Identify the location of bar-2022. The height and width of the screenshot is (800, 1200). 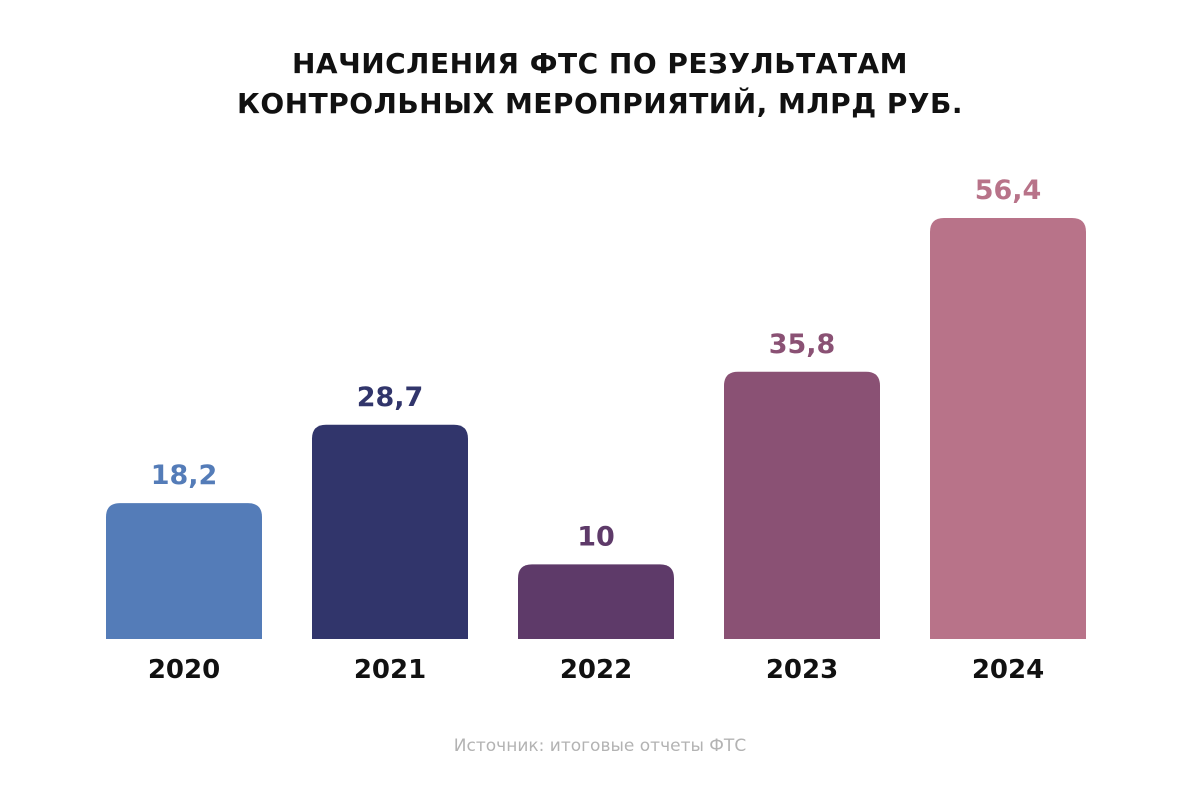
(596, 601).